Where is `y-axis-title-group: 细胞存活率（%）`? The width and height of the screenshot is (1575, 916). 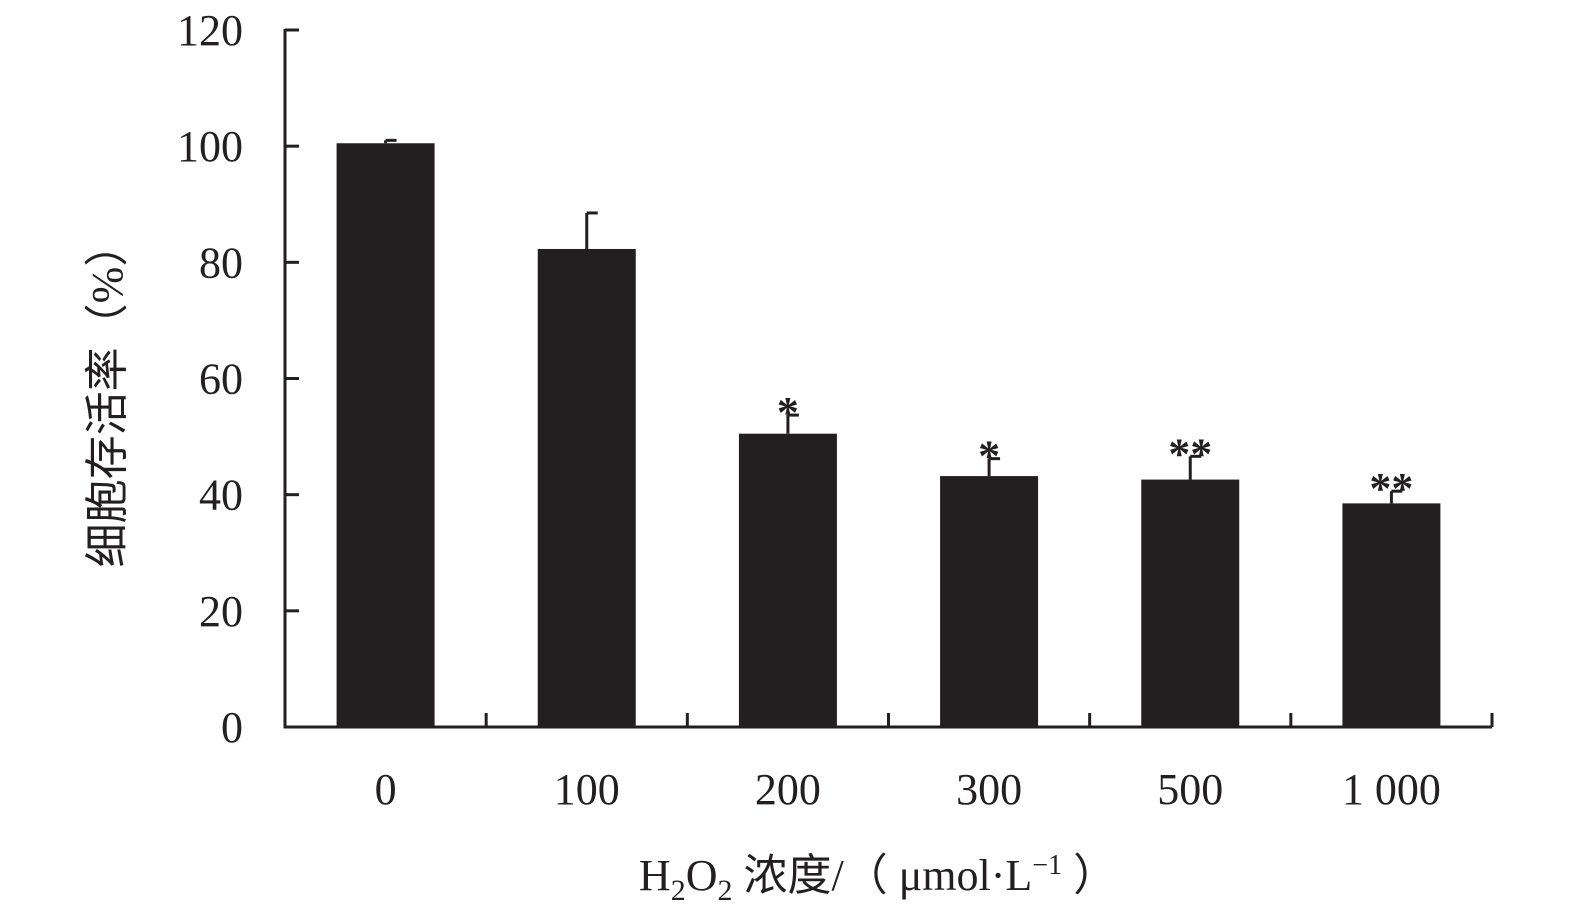
y-axis-title-group: 细胞存活率（%） is located at coordinates (107, 395).